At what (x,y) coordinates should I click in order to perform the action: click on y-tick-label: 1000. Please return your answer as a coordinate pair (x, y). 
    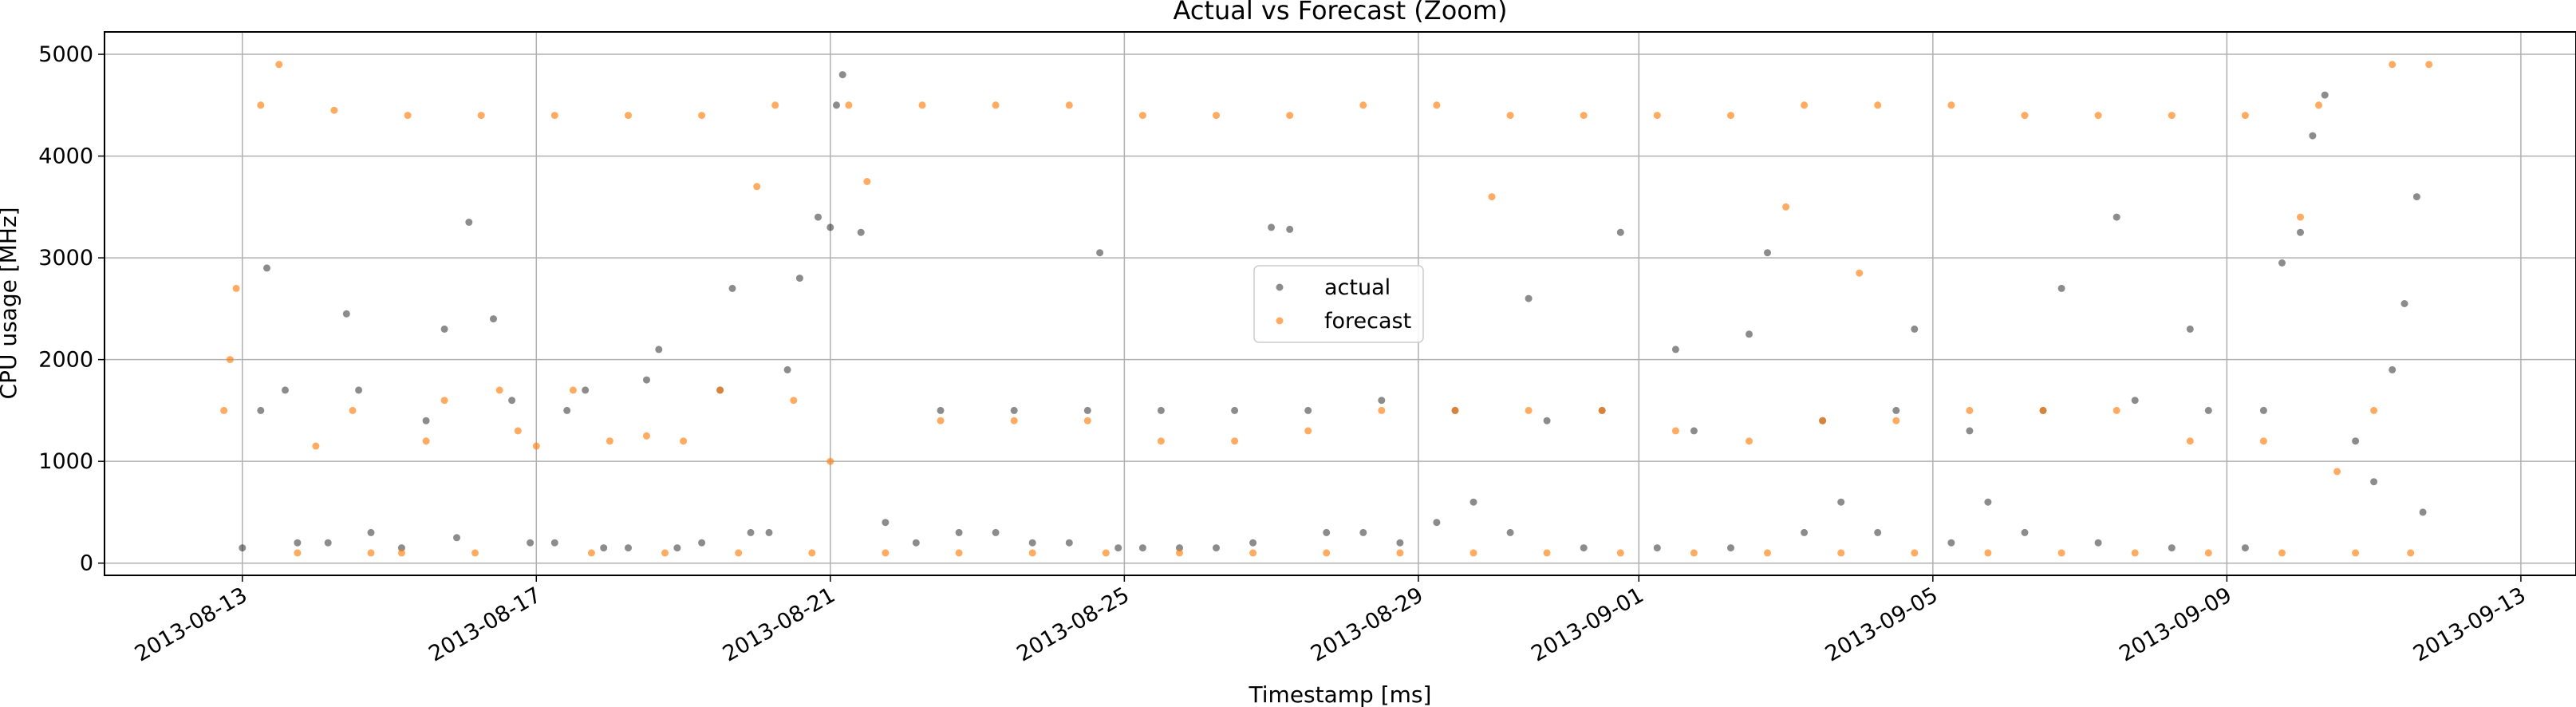
    Looking at the image, I should click on (65, 461).